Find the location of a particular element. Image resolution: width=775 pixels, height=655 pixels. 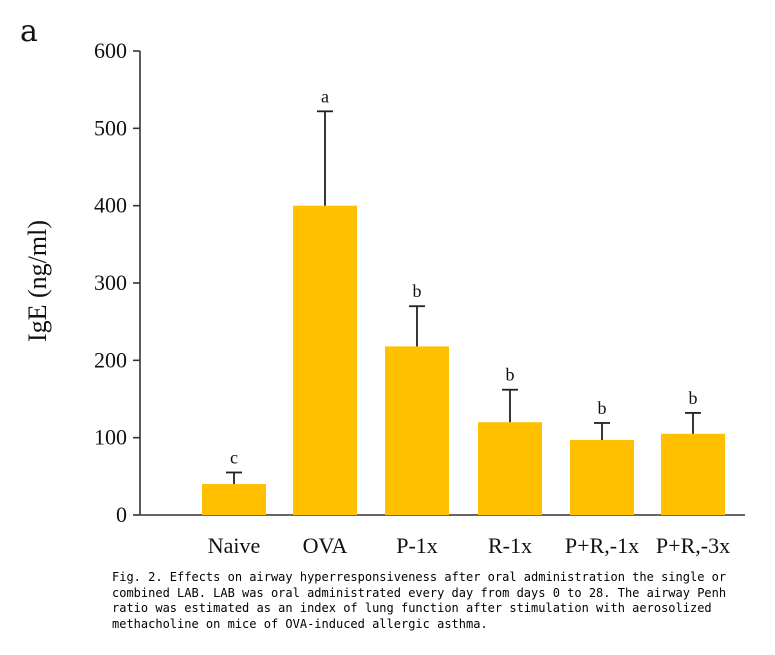

significance-label: c is located at coordinates (234, 457).